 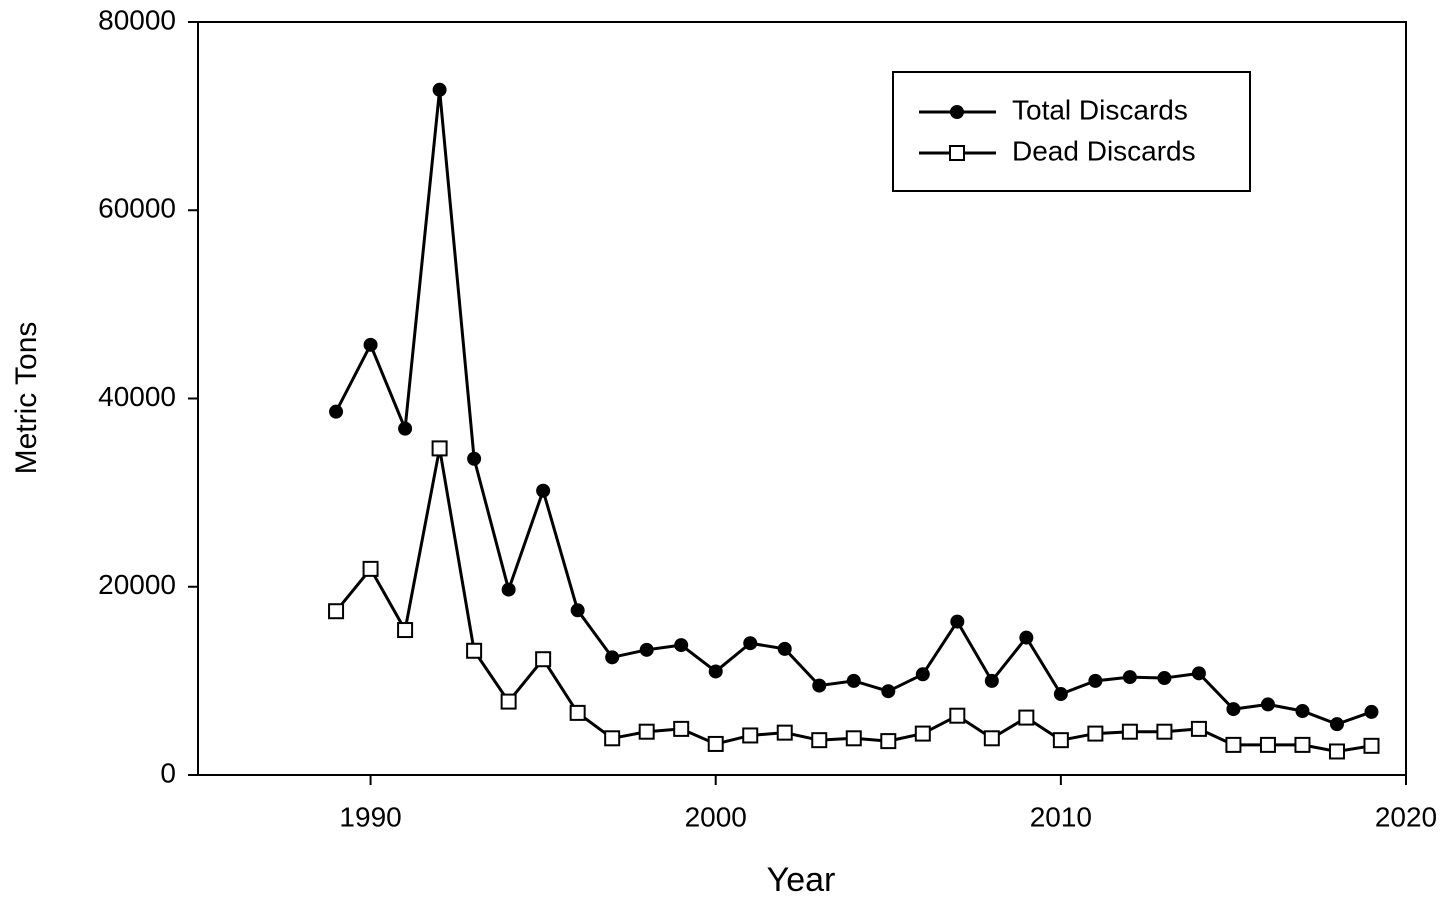 I want to click on x-tick-label: 2000, so click(x=716, y=816).